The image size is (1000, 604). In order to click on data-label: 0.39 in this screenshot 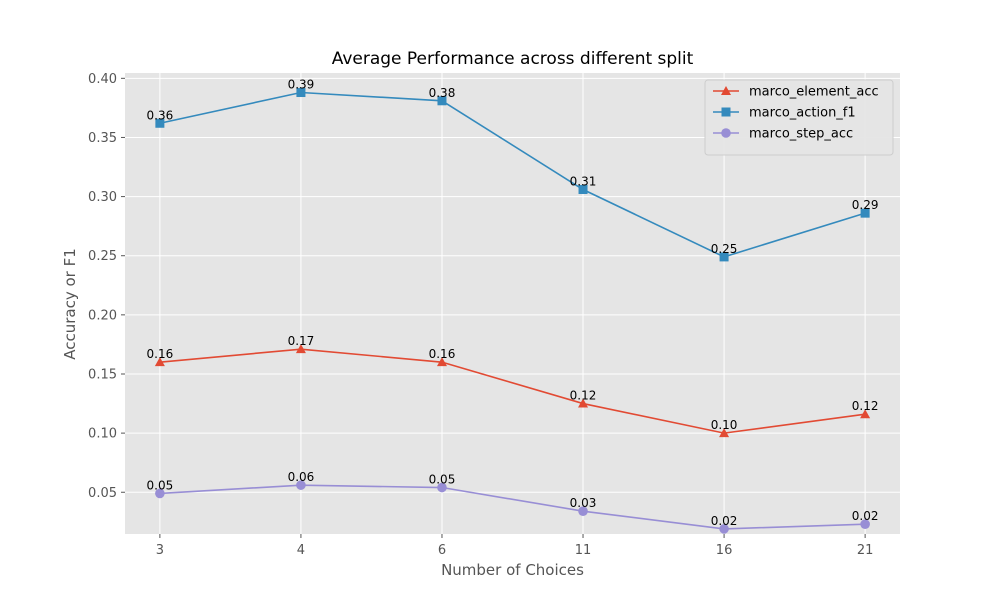, I will do `click(301, 85)`.